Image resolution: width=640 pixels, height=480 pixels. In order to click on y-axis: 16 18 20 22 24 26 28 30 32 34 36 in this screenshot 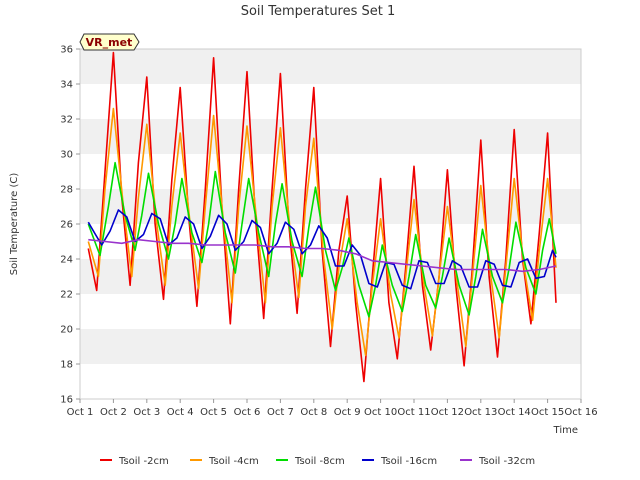, I will do `click(70, 225)`.